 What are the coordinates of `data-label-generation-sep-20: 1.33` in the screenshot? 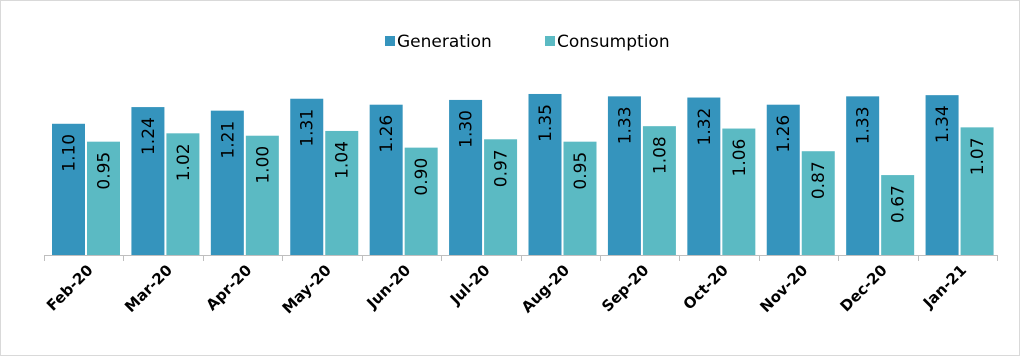 It's located at (625, 125).